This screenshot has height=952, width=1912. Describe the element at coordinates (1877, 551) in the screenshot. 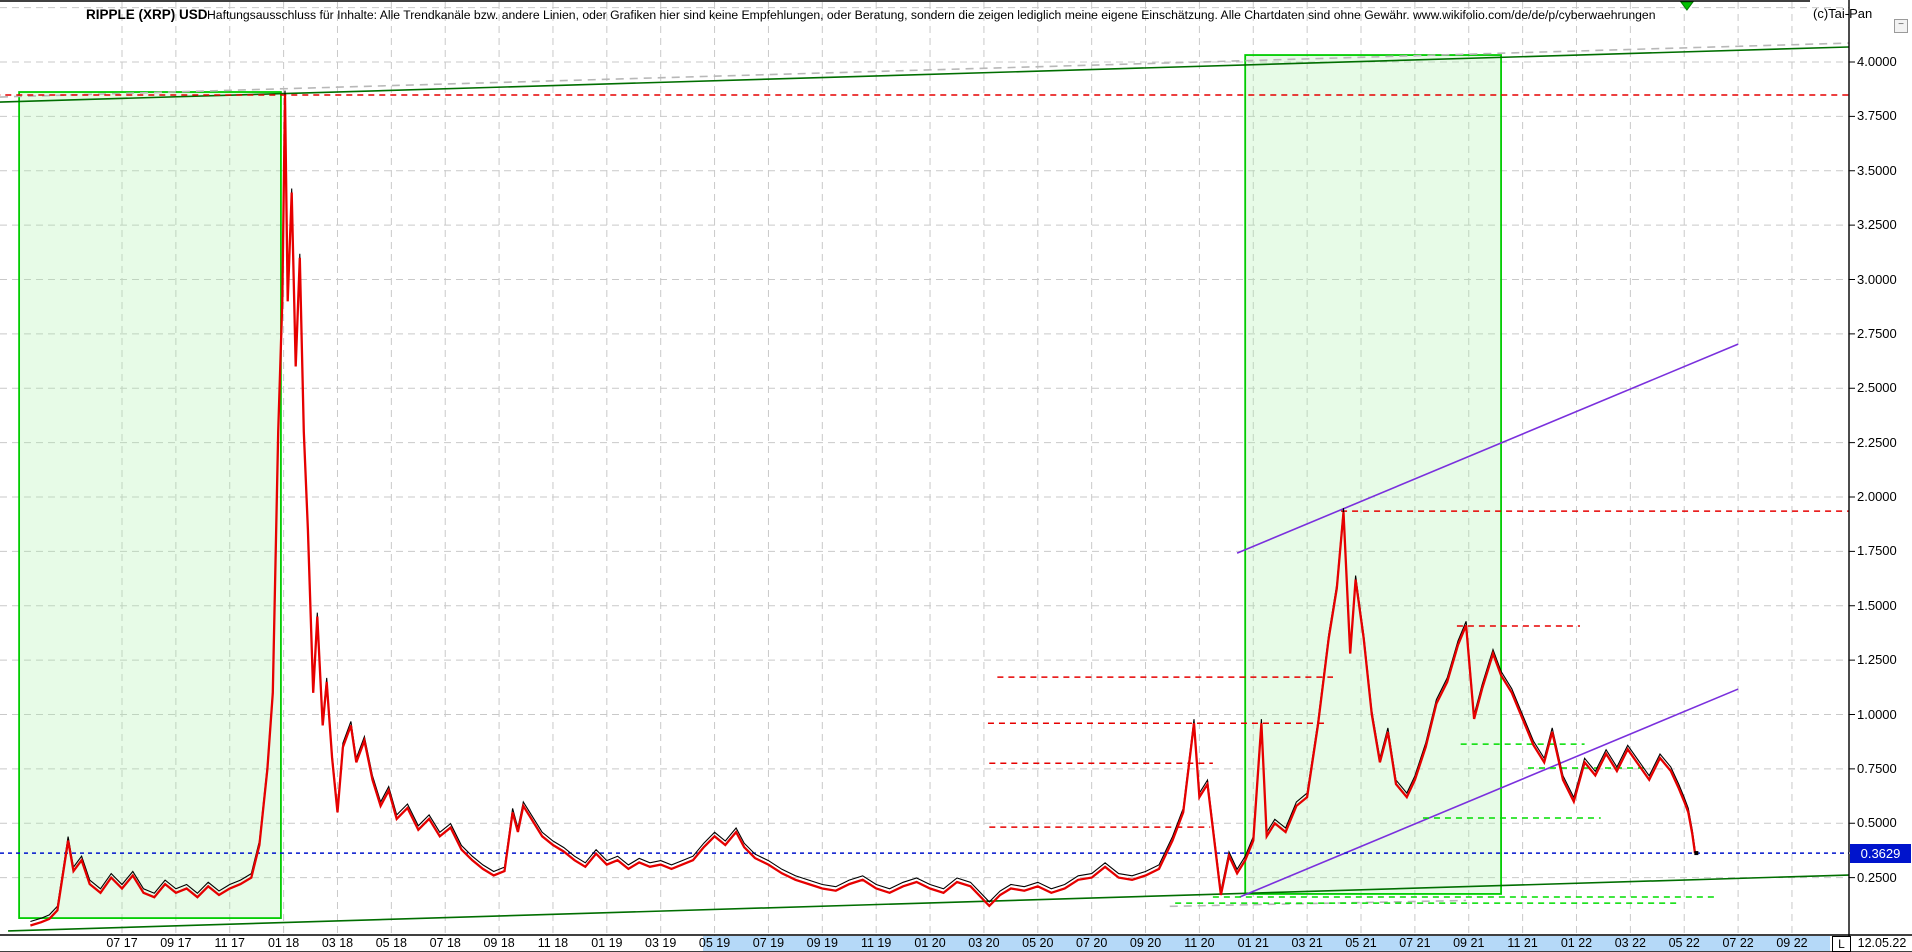

I see `price-axis-label: 1.7500` at that location.